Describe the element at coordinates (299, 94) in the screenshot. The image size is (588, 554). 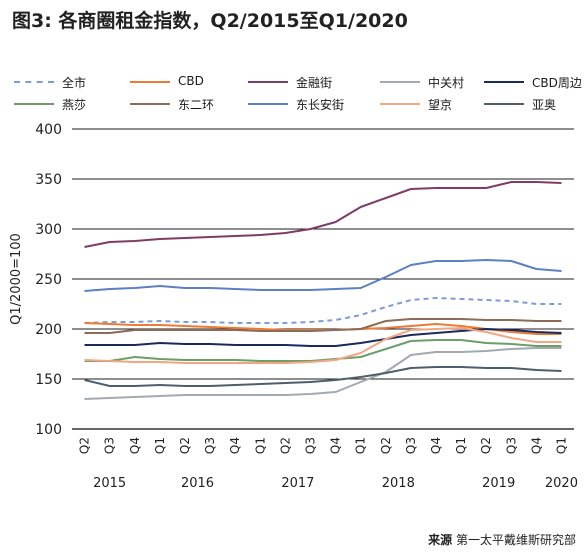
I see `legend: 全市 CBD 金融街 中关村 CBD周边燕莎 东二环 东长安街 望京 亚奥` at that location.